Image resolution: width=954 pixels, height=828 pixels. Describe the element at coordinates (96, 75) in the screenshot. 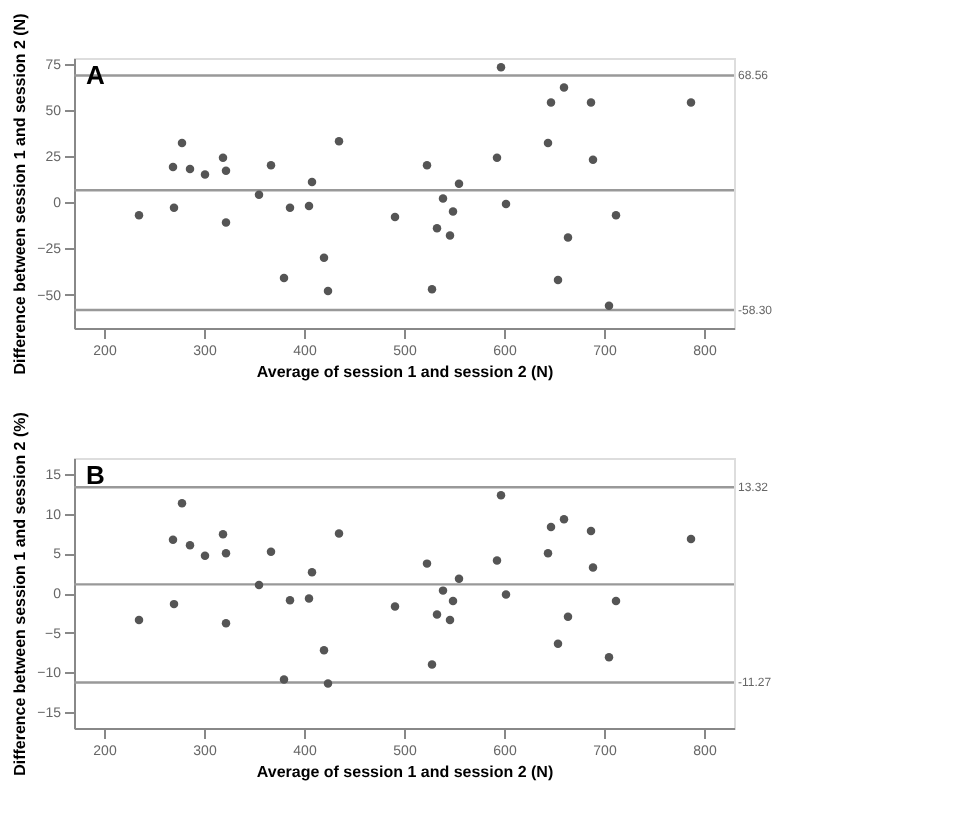

I see `chart-title: A` at that location.